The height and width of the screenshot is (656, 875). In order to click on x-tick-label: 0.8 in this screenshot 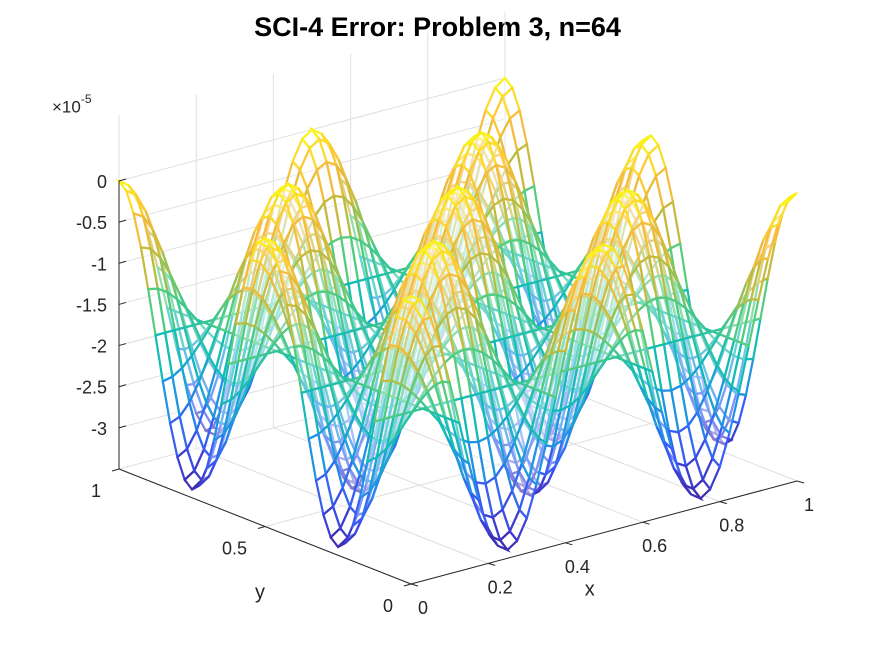, I will do `click(731, 526)`.